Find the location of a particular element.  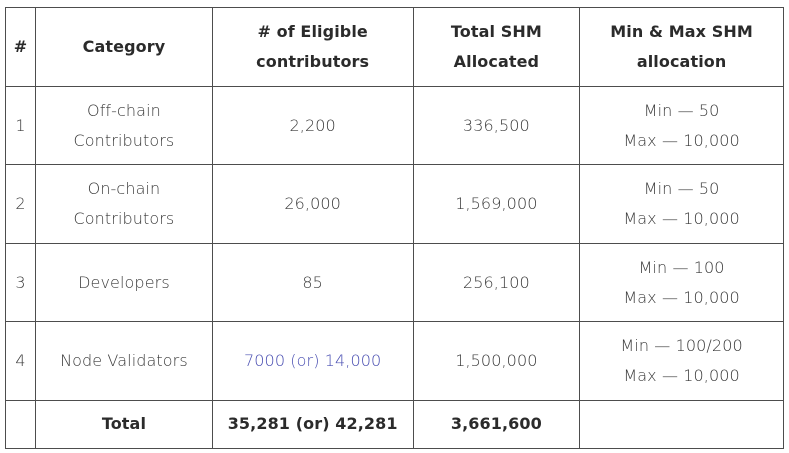

header-minmax: Min & Max SHM allocation is located at coordinates (681, 47).